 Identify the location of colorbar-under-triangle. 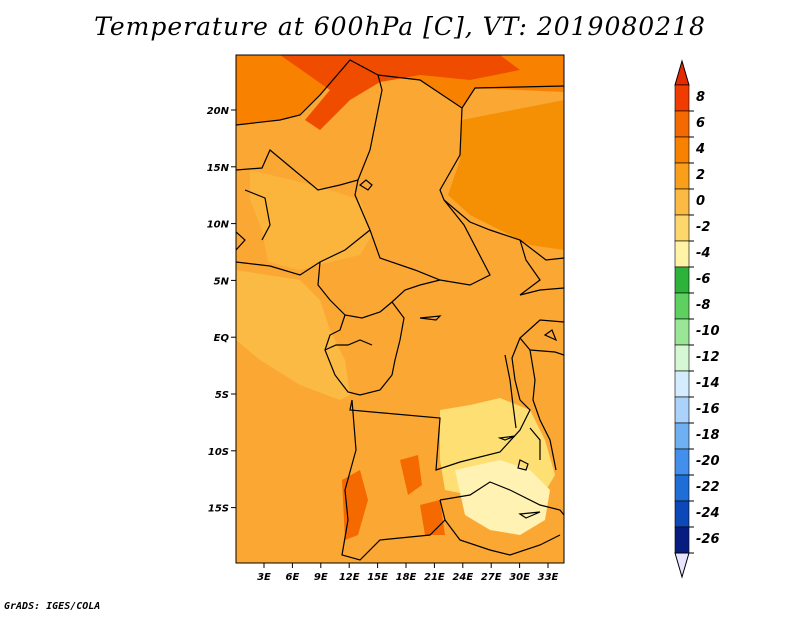
(682, 565).